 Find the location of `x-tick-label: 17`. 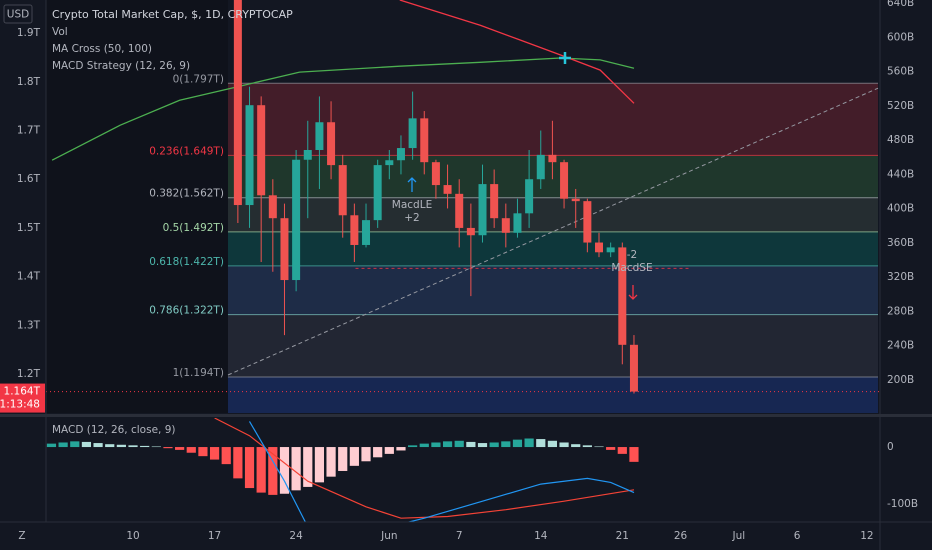

x-tick-label: 17 is located at coordinates (214, 536).